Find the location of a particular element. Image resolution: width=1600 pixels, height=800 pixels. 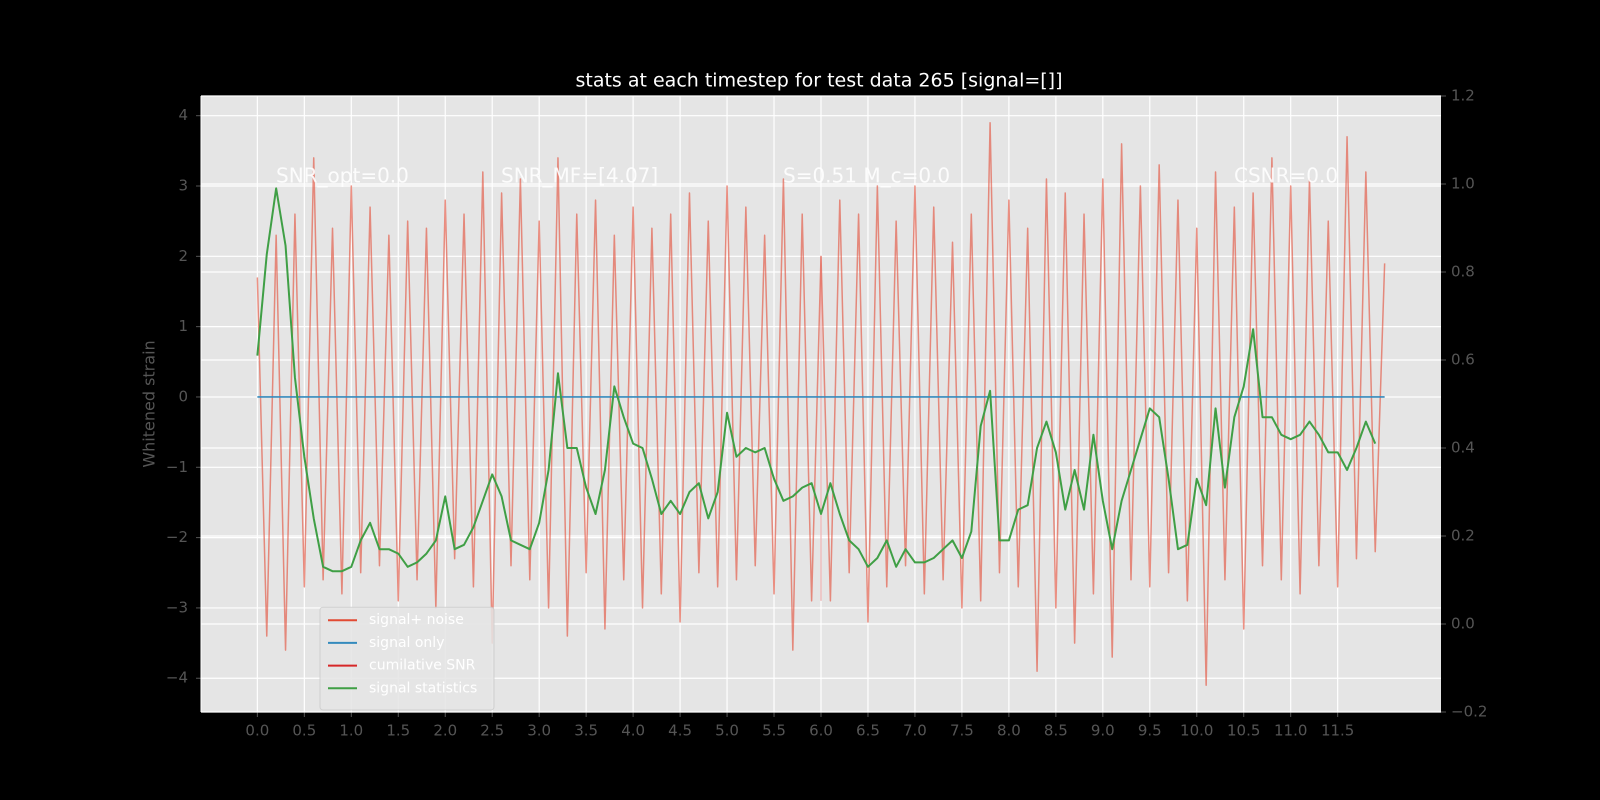

y-tick-label: 3 is located at coordinates (183, 186).